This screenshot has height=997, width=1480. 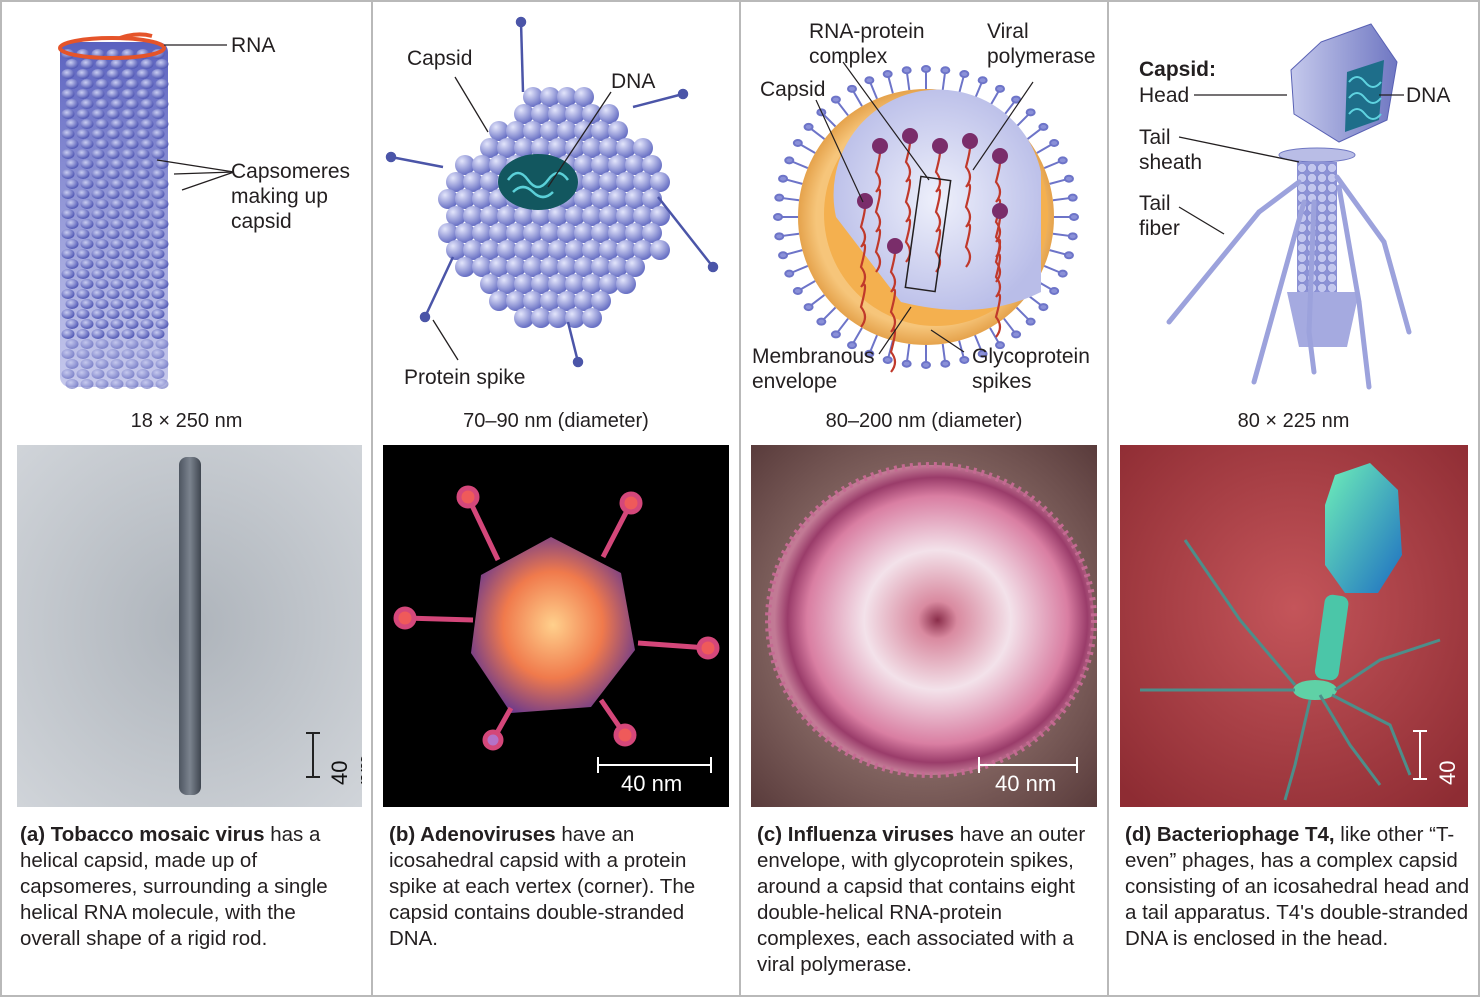 What do you see at coordinates (552, 192) in the screenshot?
I see `adenovirus-illustration` at bounding box center [552, 192].